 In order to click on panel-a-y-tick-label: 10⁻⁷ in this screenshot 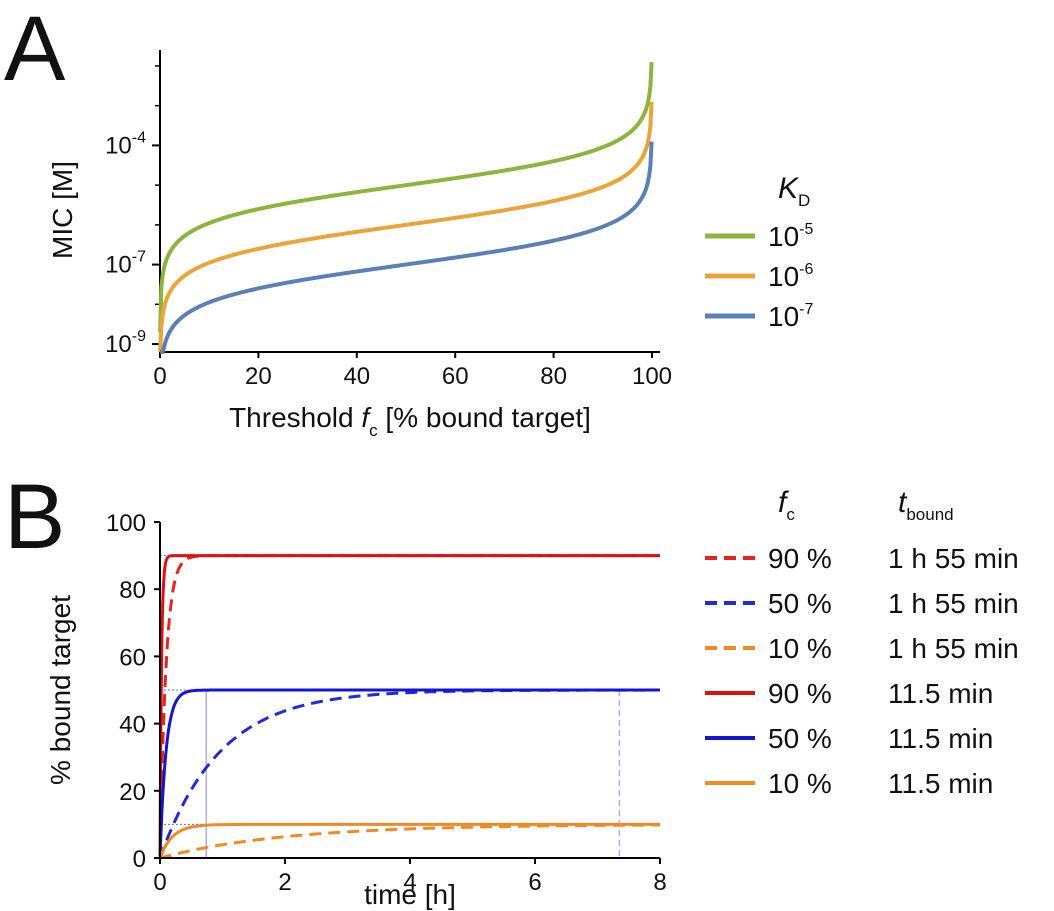, I will do `click(125, 264)`.